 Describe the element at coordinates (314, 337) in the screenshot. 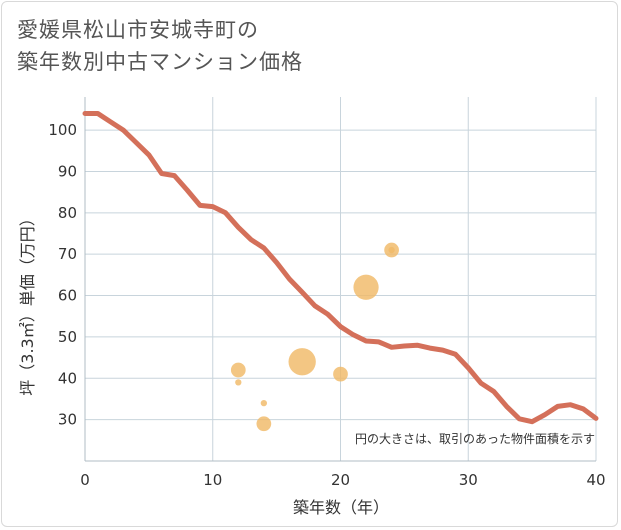

I see `bubble-series` at that location.